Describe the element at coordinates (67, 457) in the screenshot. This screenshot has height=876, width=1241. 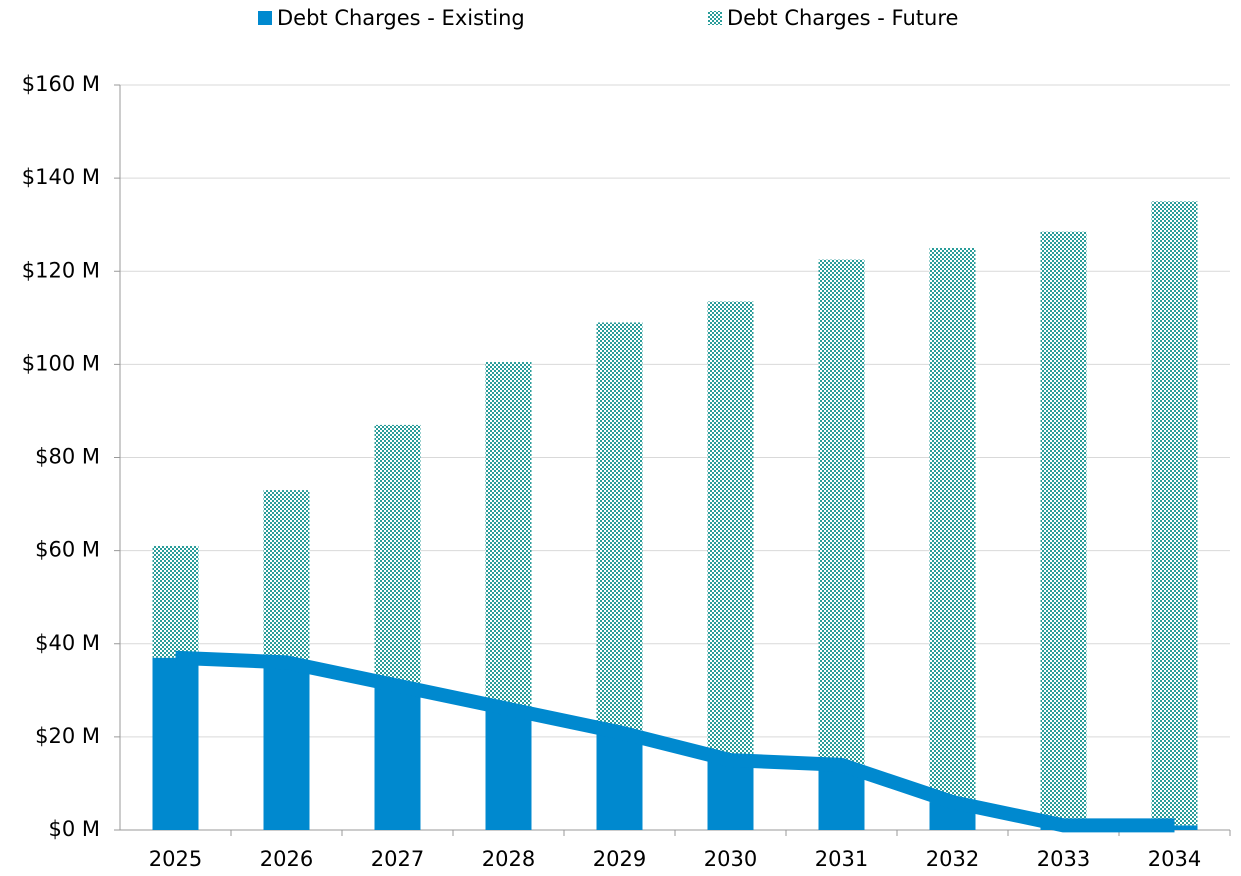
I see `y-tick-label: $80 M` at that location.